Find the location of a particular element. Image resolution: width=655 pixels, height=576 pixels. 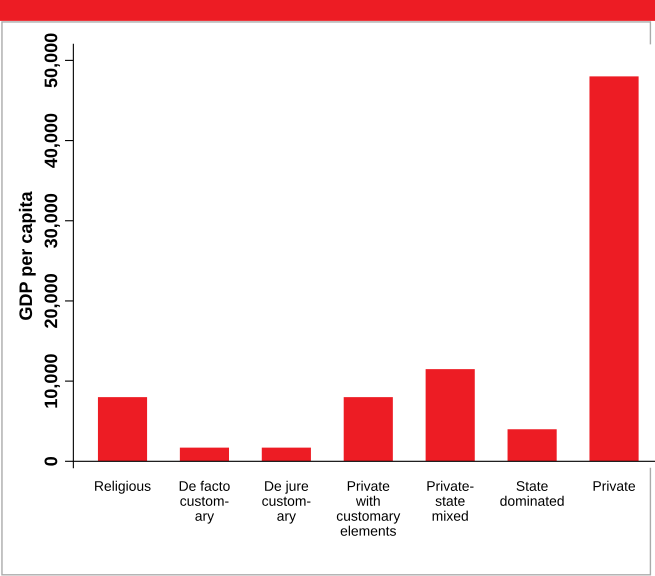

y-tick-label: 10,000 is located at coordinates (52, 381).